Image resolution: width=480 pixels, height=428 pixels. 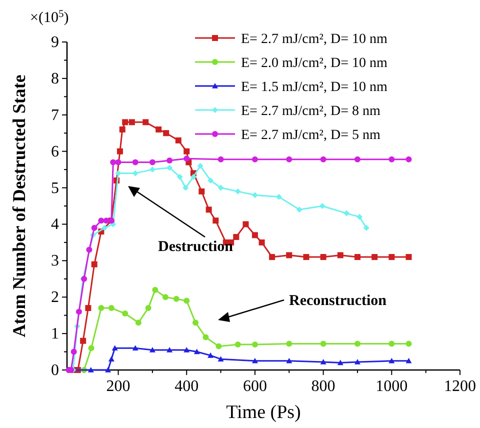 I want to click on y-tick-label: 4, so click(x=55, y=225).